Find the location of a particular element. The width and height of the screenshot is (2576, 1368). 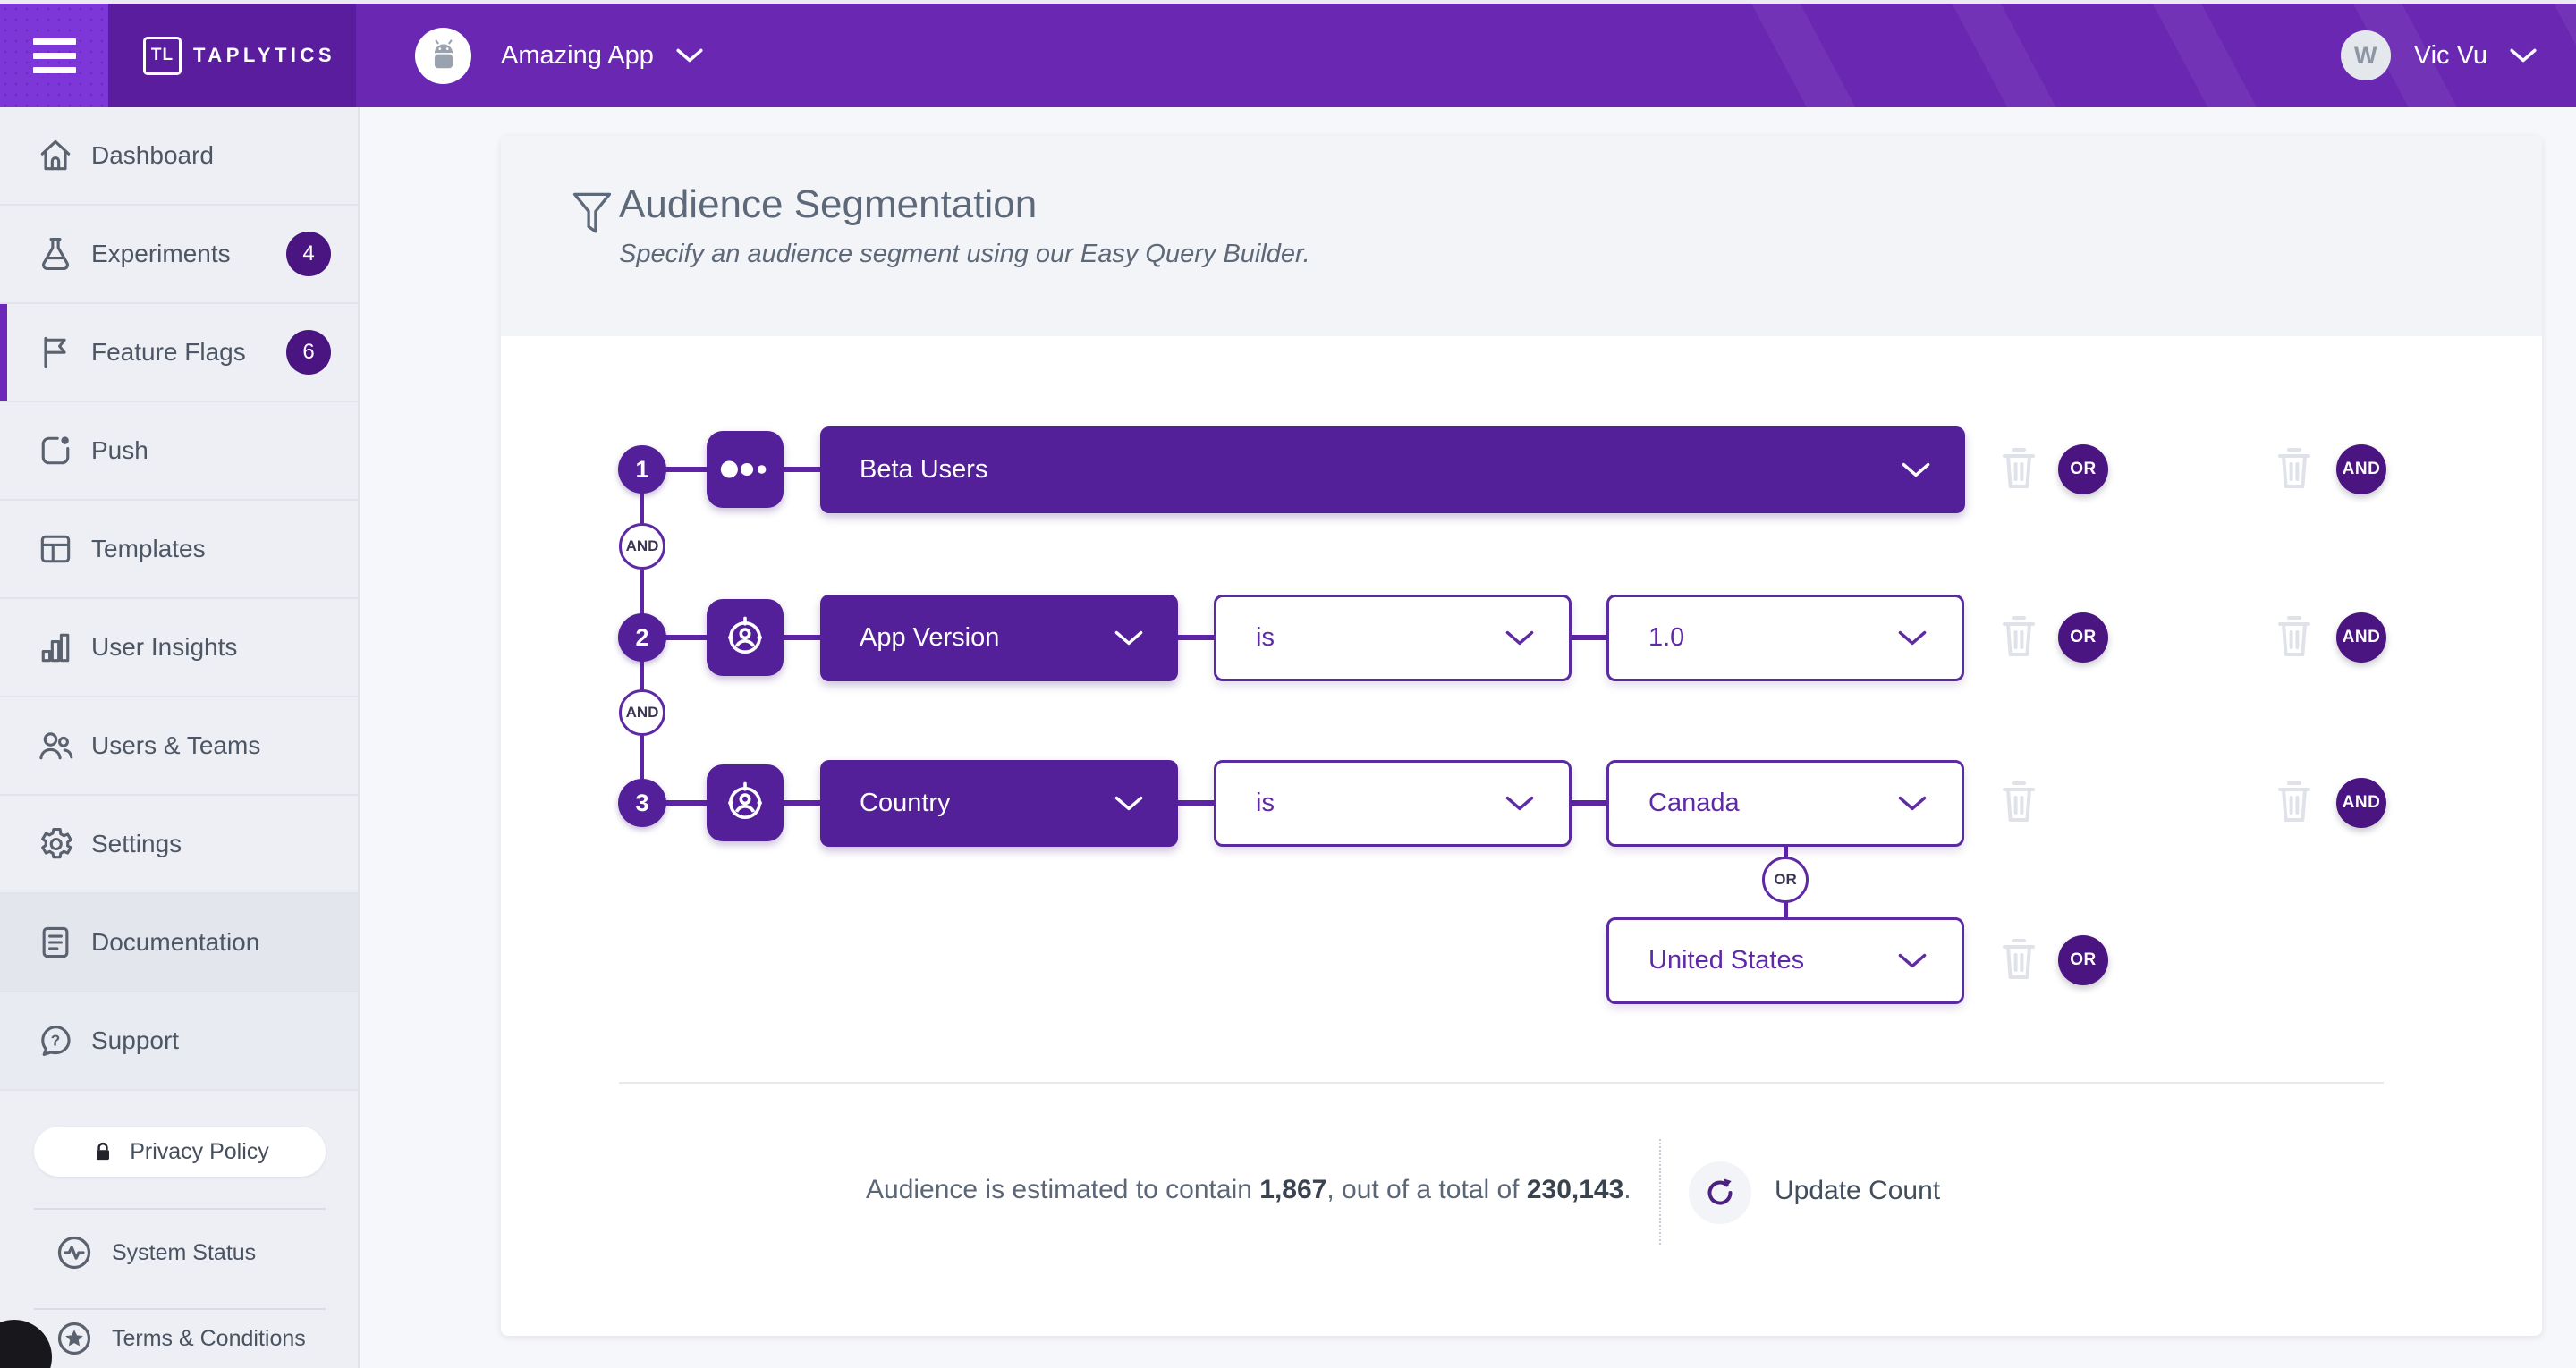

terms-conditions-link: Terms & Conditions is located at coordinates (180, 1339).